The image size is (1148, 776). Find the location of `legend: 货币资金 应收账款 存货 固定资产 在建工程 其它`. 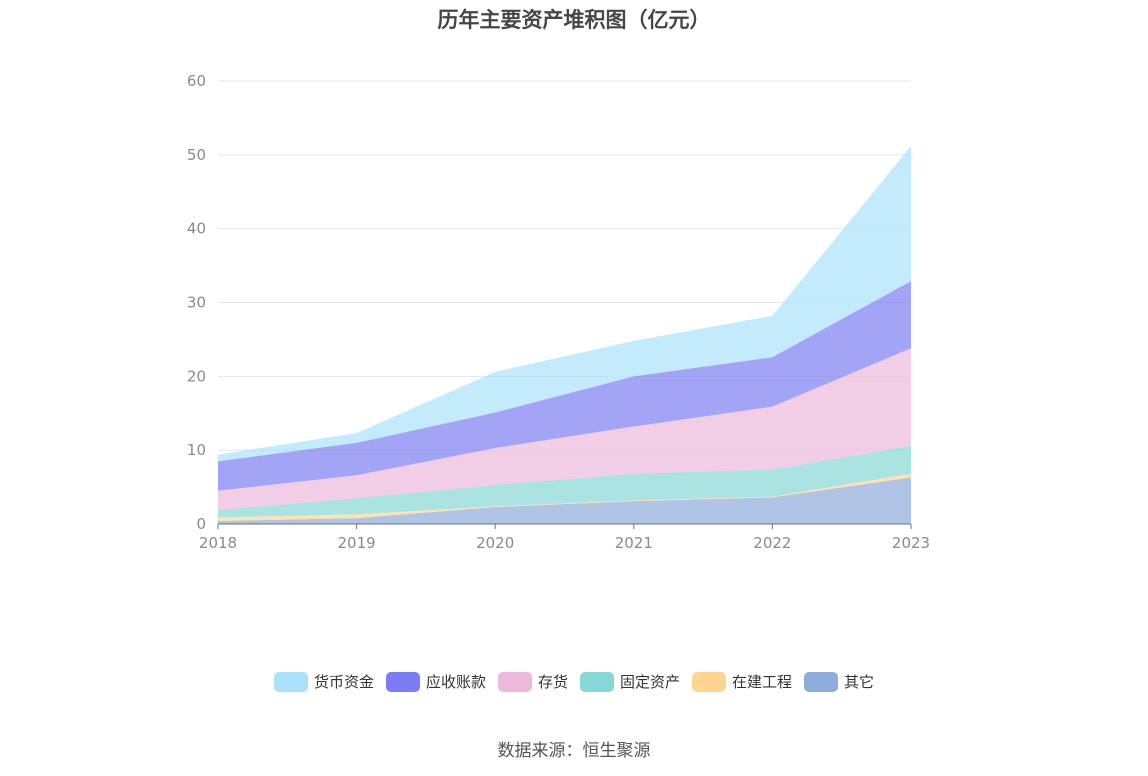

legend: 货币资金 应收账款 存货 固定资产 在建工程 其它 is located at coordinates (574, 681).